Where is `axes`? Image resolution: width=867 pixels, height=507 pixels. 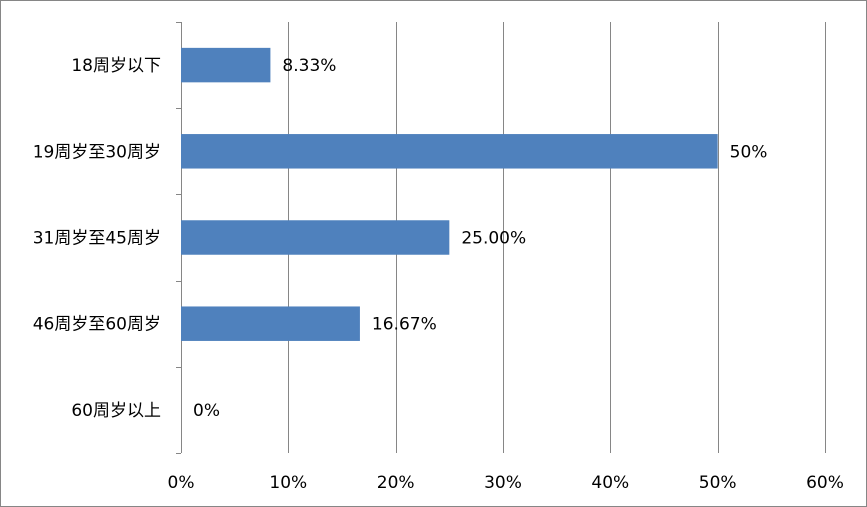
axes is located at coordinates (179, 238).